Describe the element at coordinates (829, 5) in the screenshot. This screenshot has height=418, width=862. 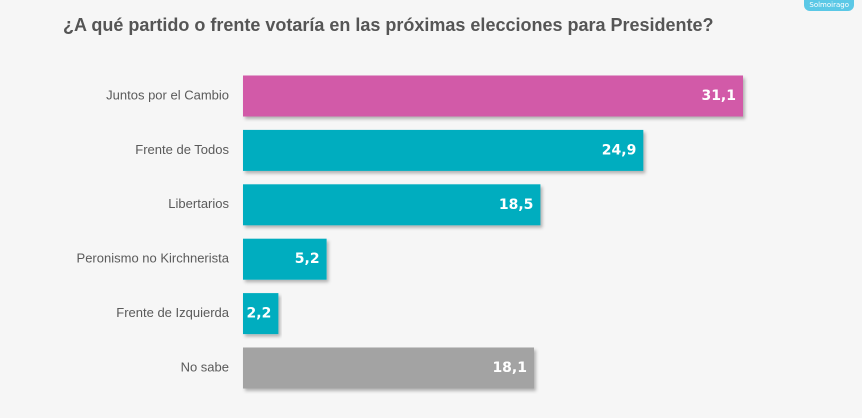
I see `brand-badge: Solmoirago` at that location.